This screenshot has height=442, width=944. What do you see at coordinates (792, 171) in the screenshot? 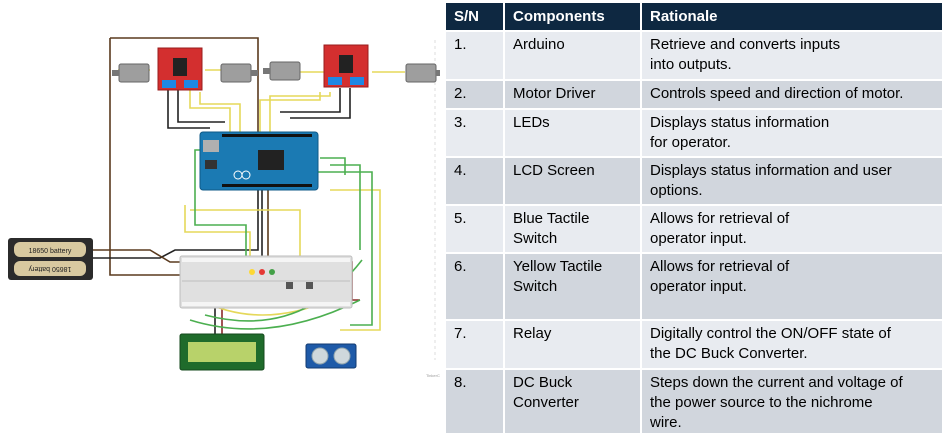
I see `rationale-line: Displays status information and user` at bounding box center [792, 171].